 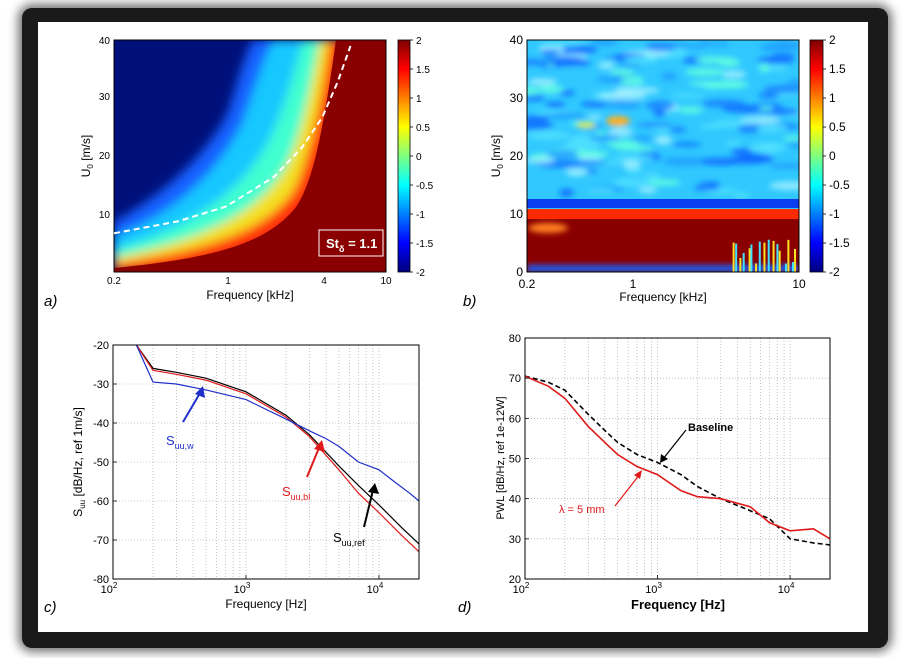 What do you see at coordinates (710, 428) in the screenshot?
I see `d-label-baseline: Baseline` at bounding box center [710, 428].